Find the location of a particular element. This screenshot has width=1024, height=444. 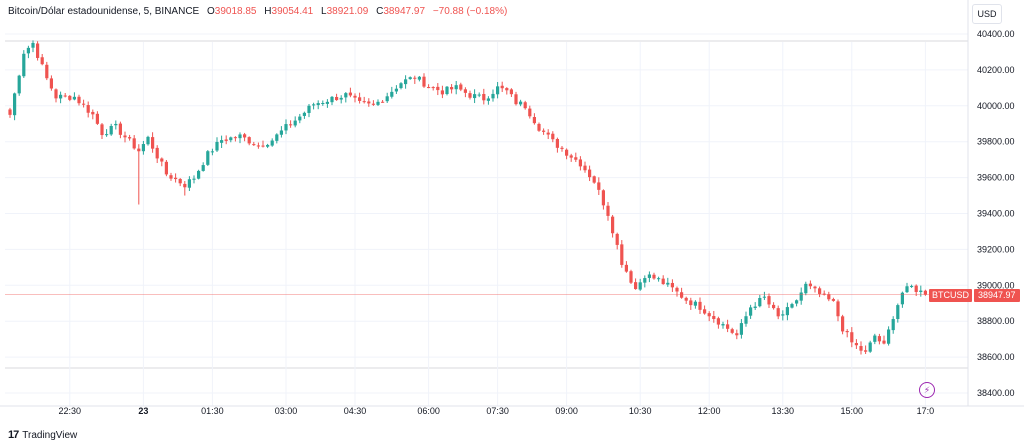

tradingview-brand: 17 TradingView is located at coordinates (42, 435).